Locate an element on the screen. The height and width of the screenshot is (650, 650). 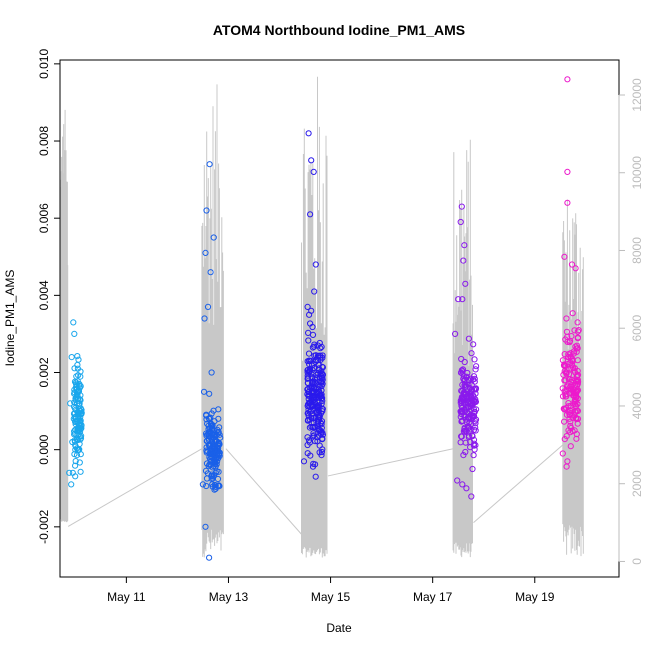
right-tick-label: 12000 is located at coordinates (637, 95).